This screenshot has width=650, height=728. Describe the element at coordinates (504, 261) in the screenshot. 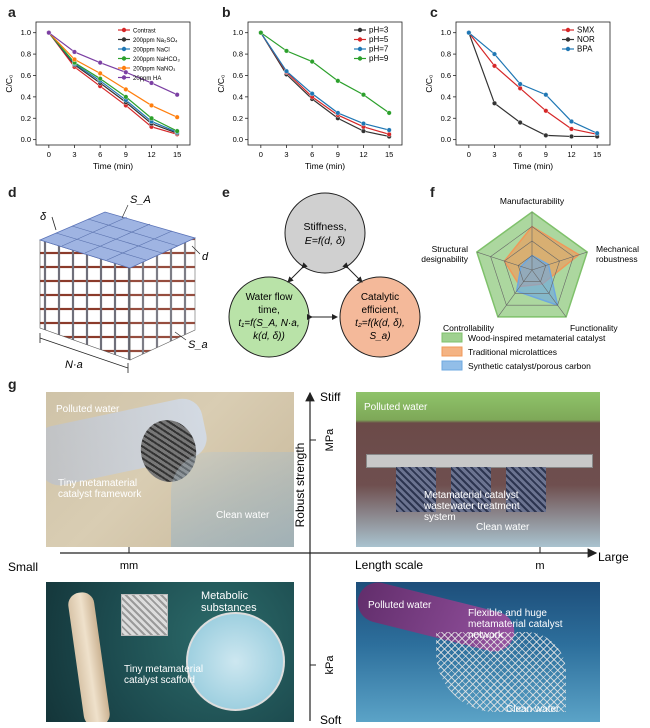

I see `radar-axis` at that location.